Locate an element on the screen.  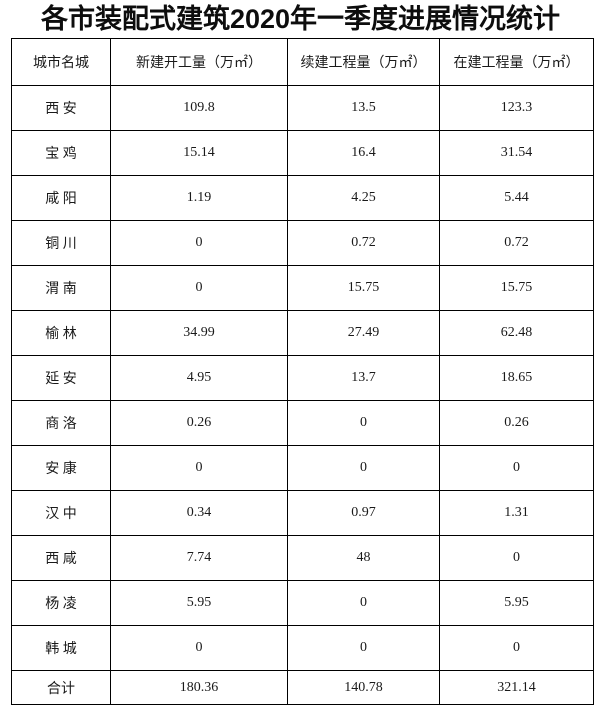
table-row: 汉 中 0.34 0.97 1.31 is located at coordinates (302, 513).